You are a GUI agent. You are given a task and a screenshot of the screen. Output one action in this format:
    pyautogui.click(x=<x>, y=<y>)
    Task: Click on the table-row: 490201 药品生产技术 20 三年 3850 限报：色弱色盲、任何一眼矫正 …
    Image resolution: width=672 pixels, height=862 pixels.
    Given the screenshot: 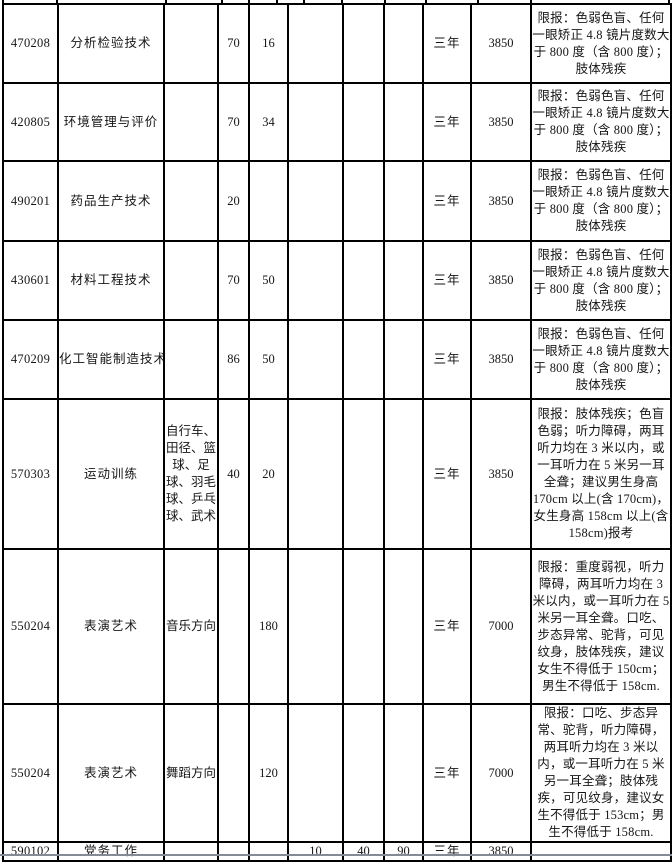 What is the action you would take?
    pyautogui.click(x=337, y=201)
    